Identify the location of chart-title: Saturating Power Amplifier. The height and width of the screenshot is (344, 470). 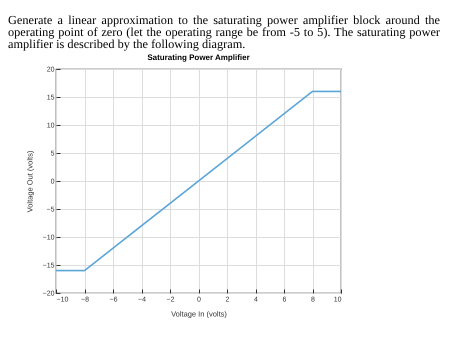
(198, 57).